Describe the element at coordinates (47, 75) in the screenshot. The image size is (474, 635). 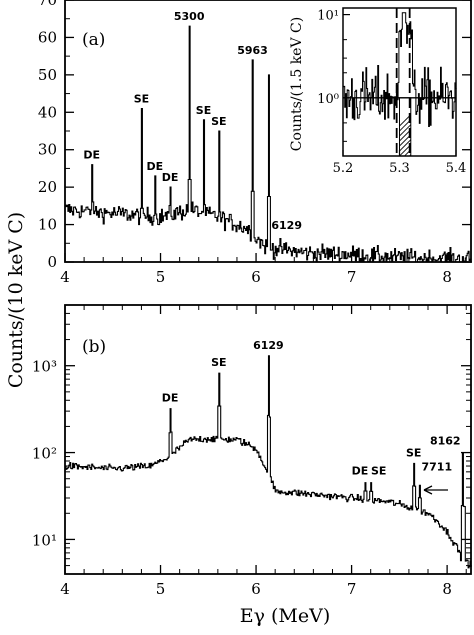
I see `y-tick-label: 50` at that location.